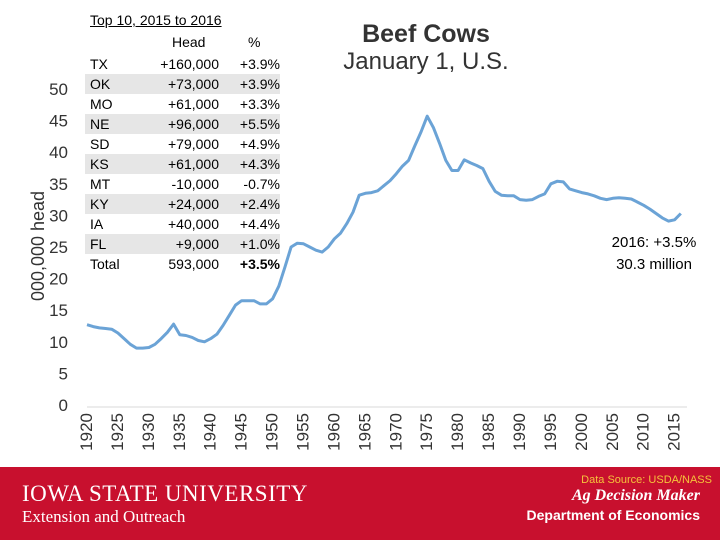 This screenshot has height=540, width=720. What do you see at coordinates (302, 432) in the screenshot?
I see `x-tick-label: 1955` at bounding box center [302, 432].